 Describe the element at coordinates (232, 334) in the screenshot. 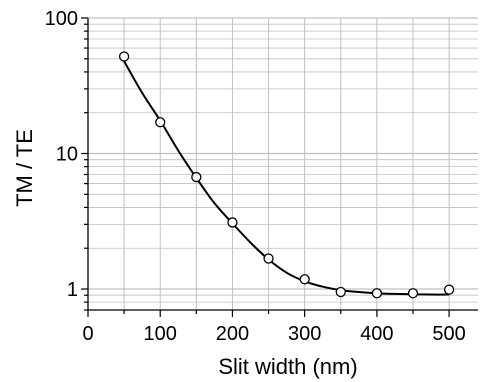

I see `x-tick-label: 200` at that location.